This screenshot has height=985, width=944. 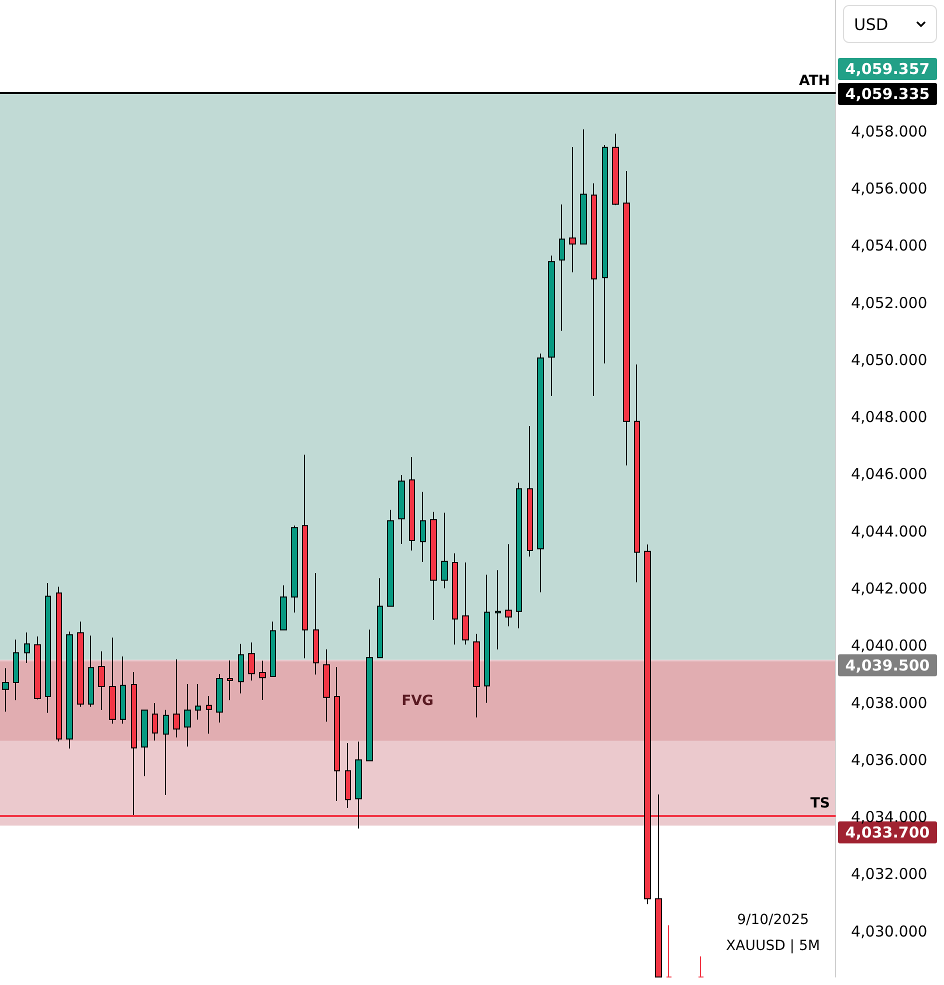 I want to click on y-tick-label: 4,052.000, so click(x=889, y=303).